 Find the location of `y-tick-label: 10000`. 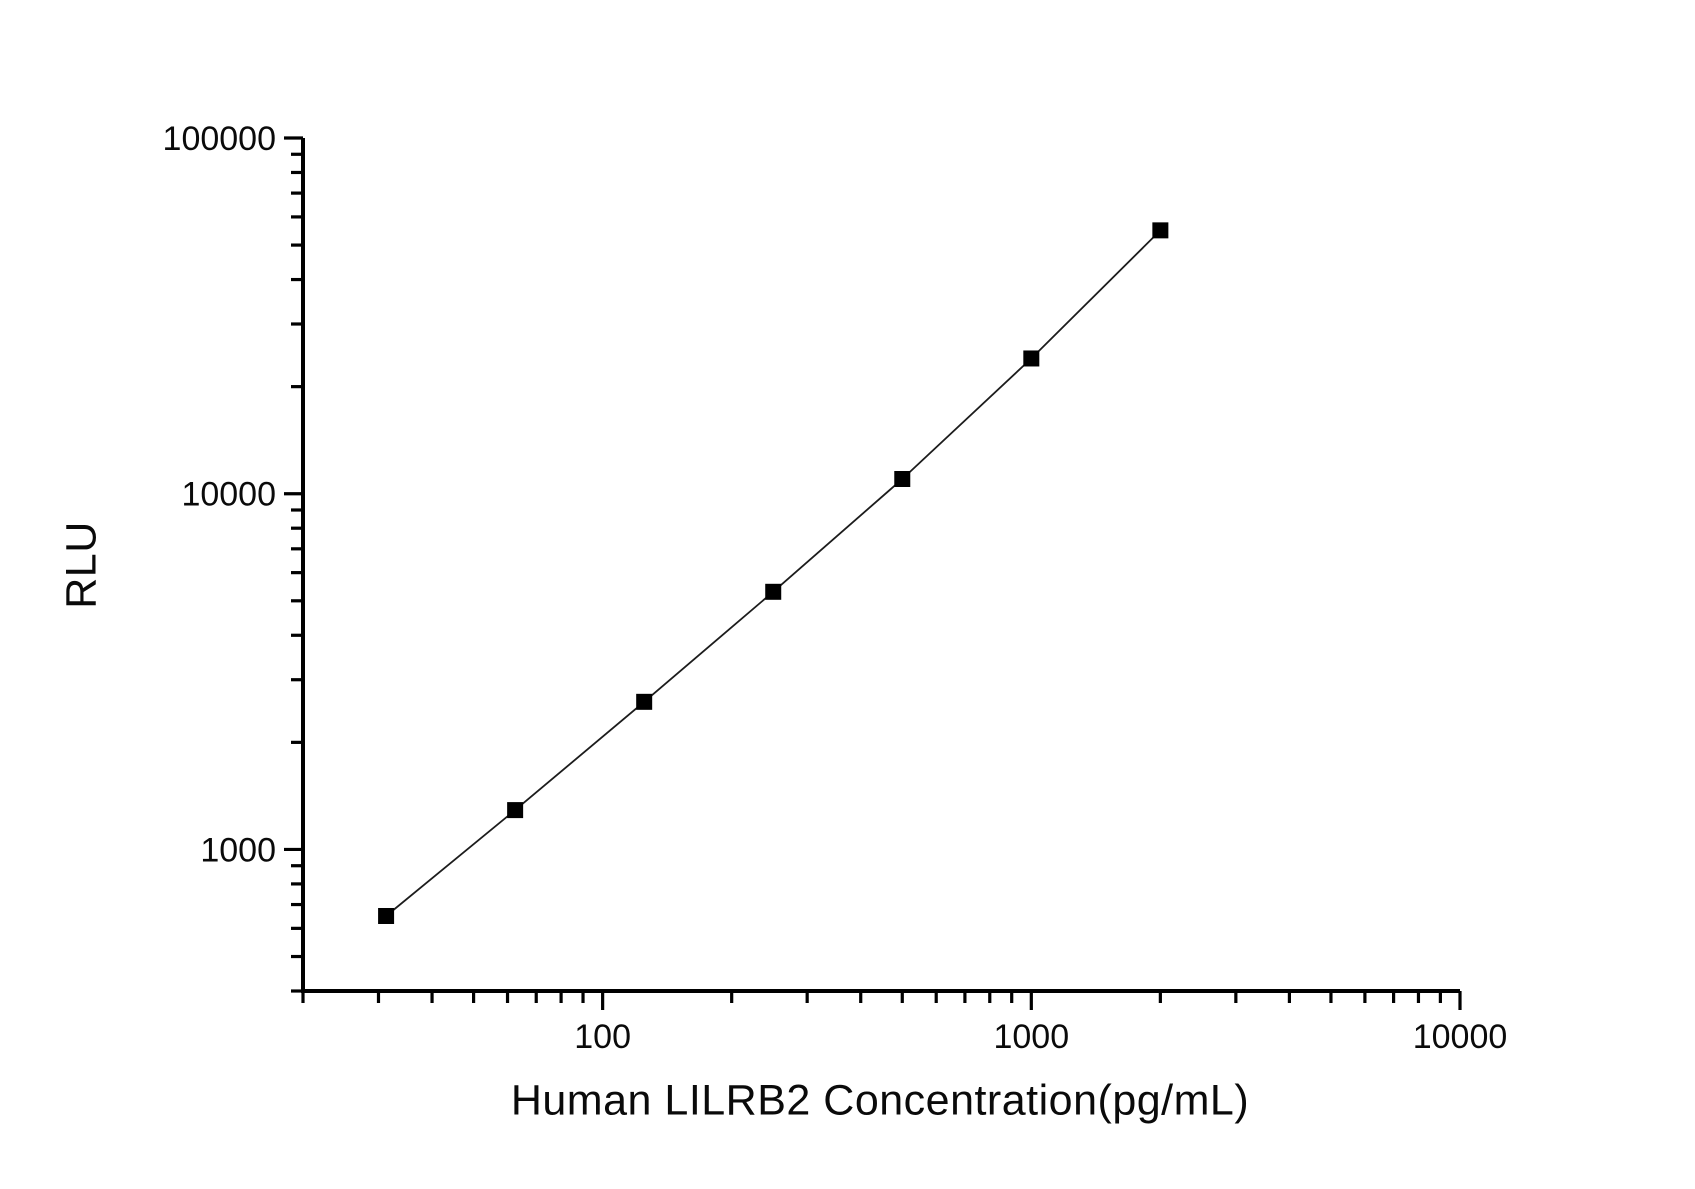

y-tick-label: 10000 is located at coordinates (228, 495).